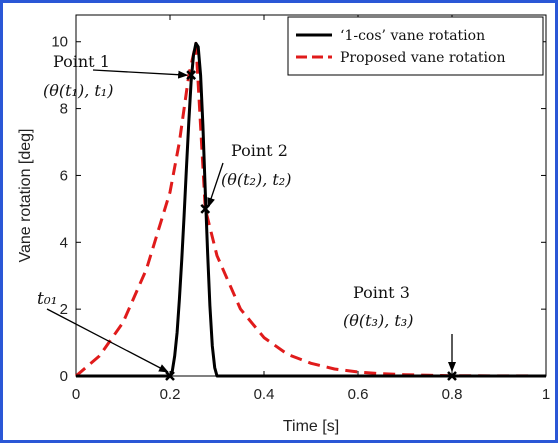  Describe the element at coordinates (264, 394) in the screenshot. I see `x-tick-label: 0.4` at that location.